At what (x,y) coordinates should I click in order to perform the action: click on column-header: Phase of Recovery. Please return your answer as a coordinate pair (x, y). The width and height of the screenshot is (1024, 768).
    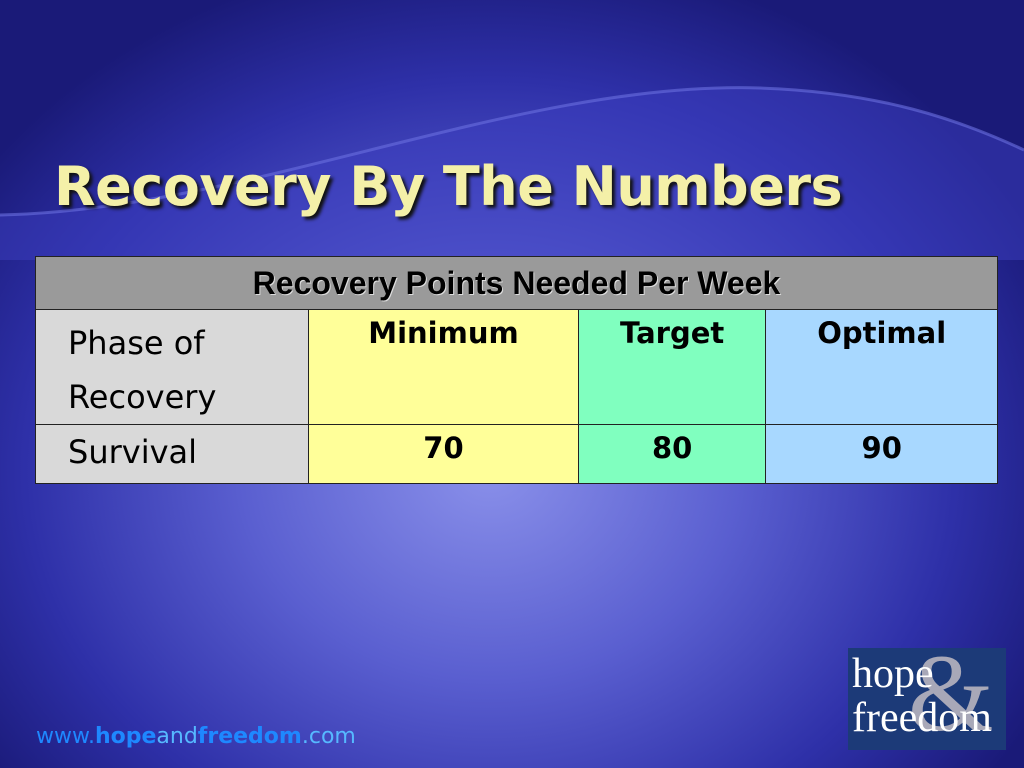
    Looking at the image, I should click on (172, 367).